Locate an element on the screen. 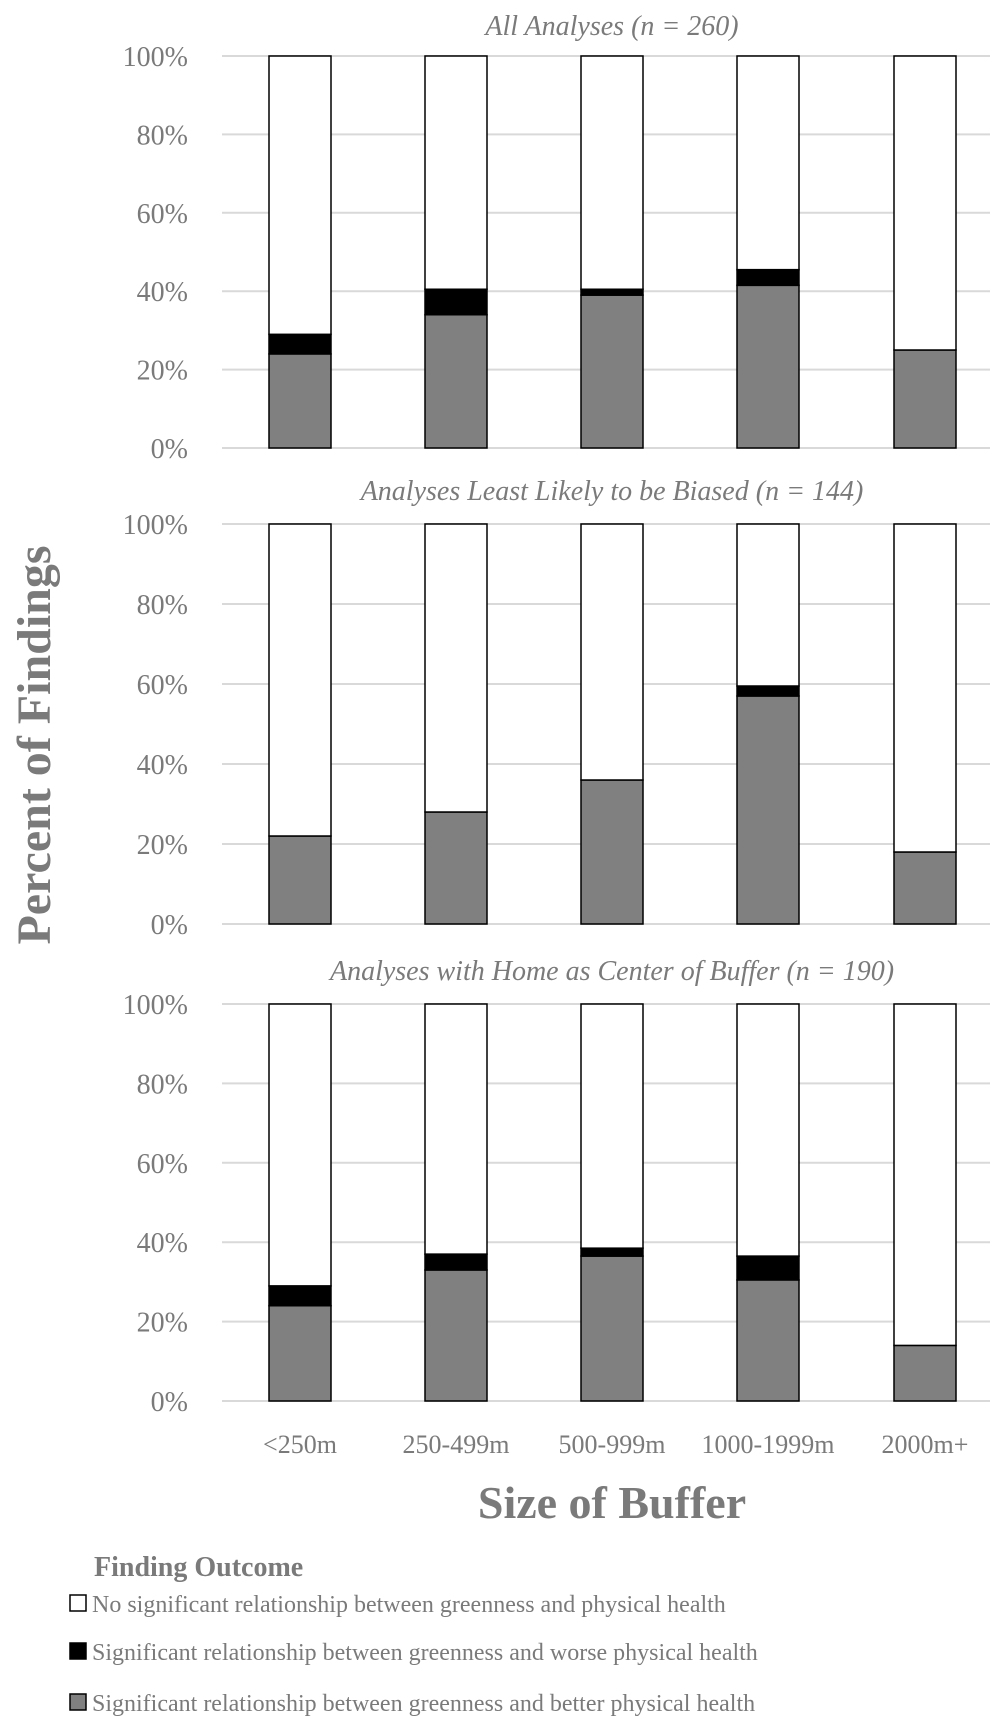  x-tick-label: <250m is located at coordinates (300, 1444).